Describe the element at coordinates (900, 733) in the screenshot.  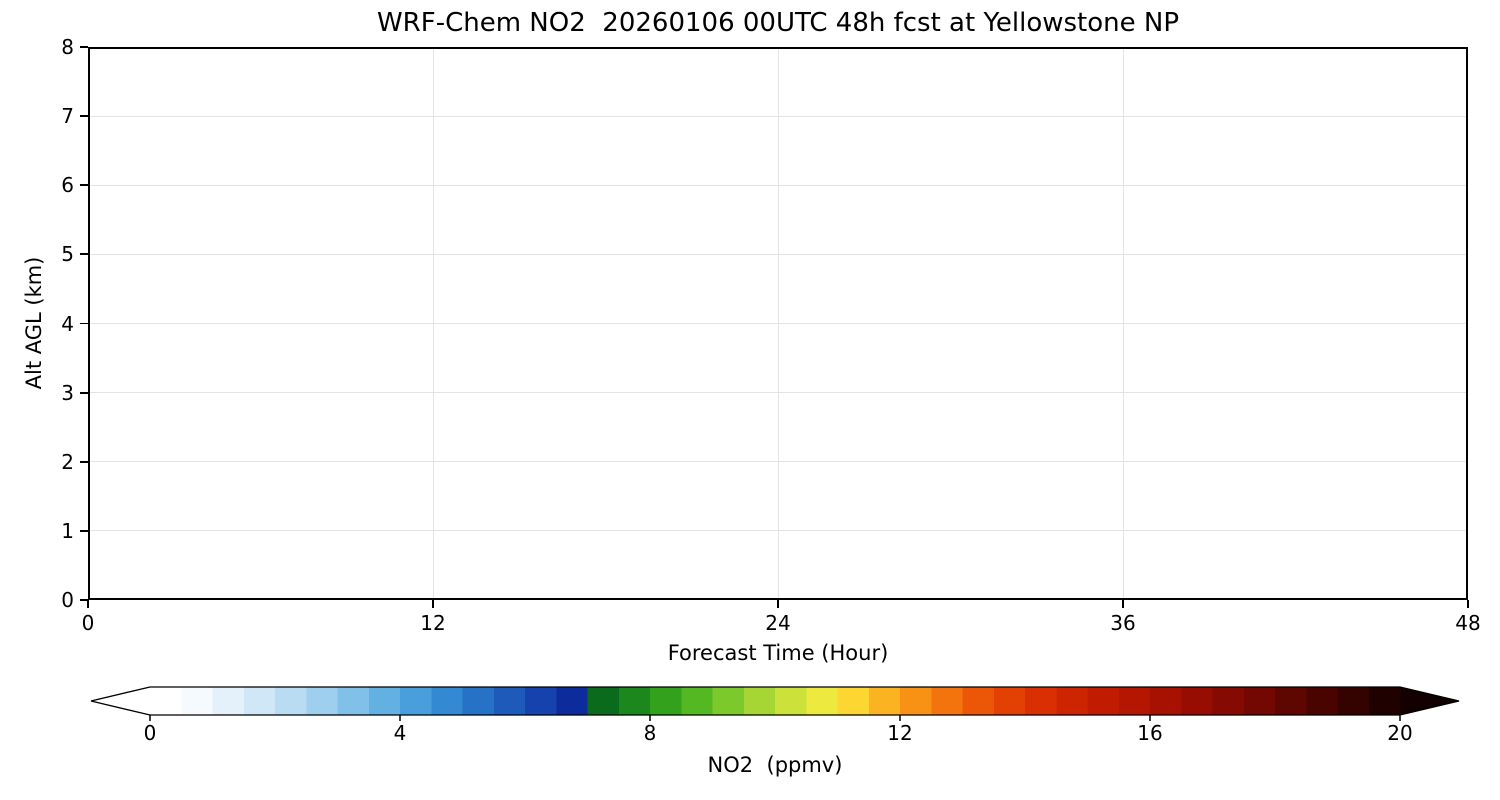
I see `colorbar-tick-label: 12` at that location.